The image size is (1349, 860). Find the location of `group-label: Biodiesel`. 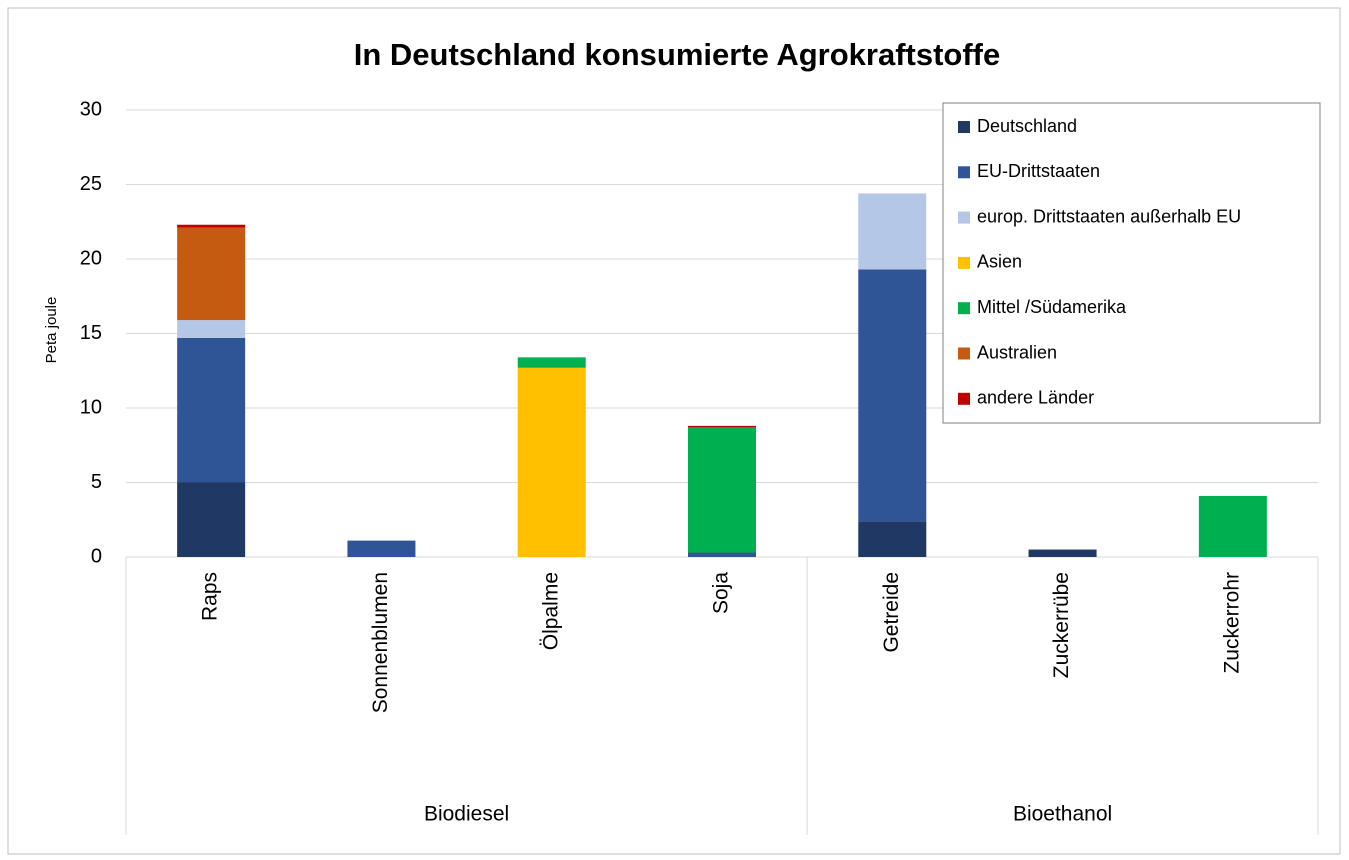

group-label: Biodiesel is located at coordinates (466, 814).